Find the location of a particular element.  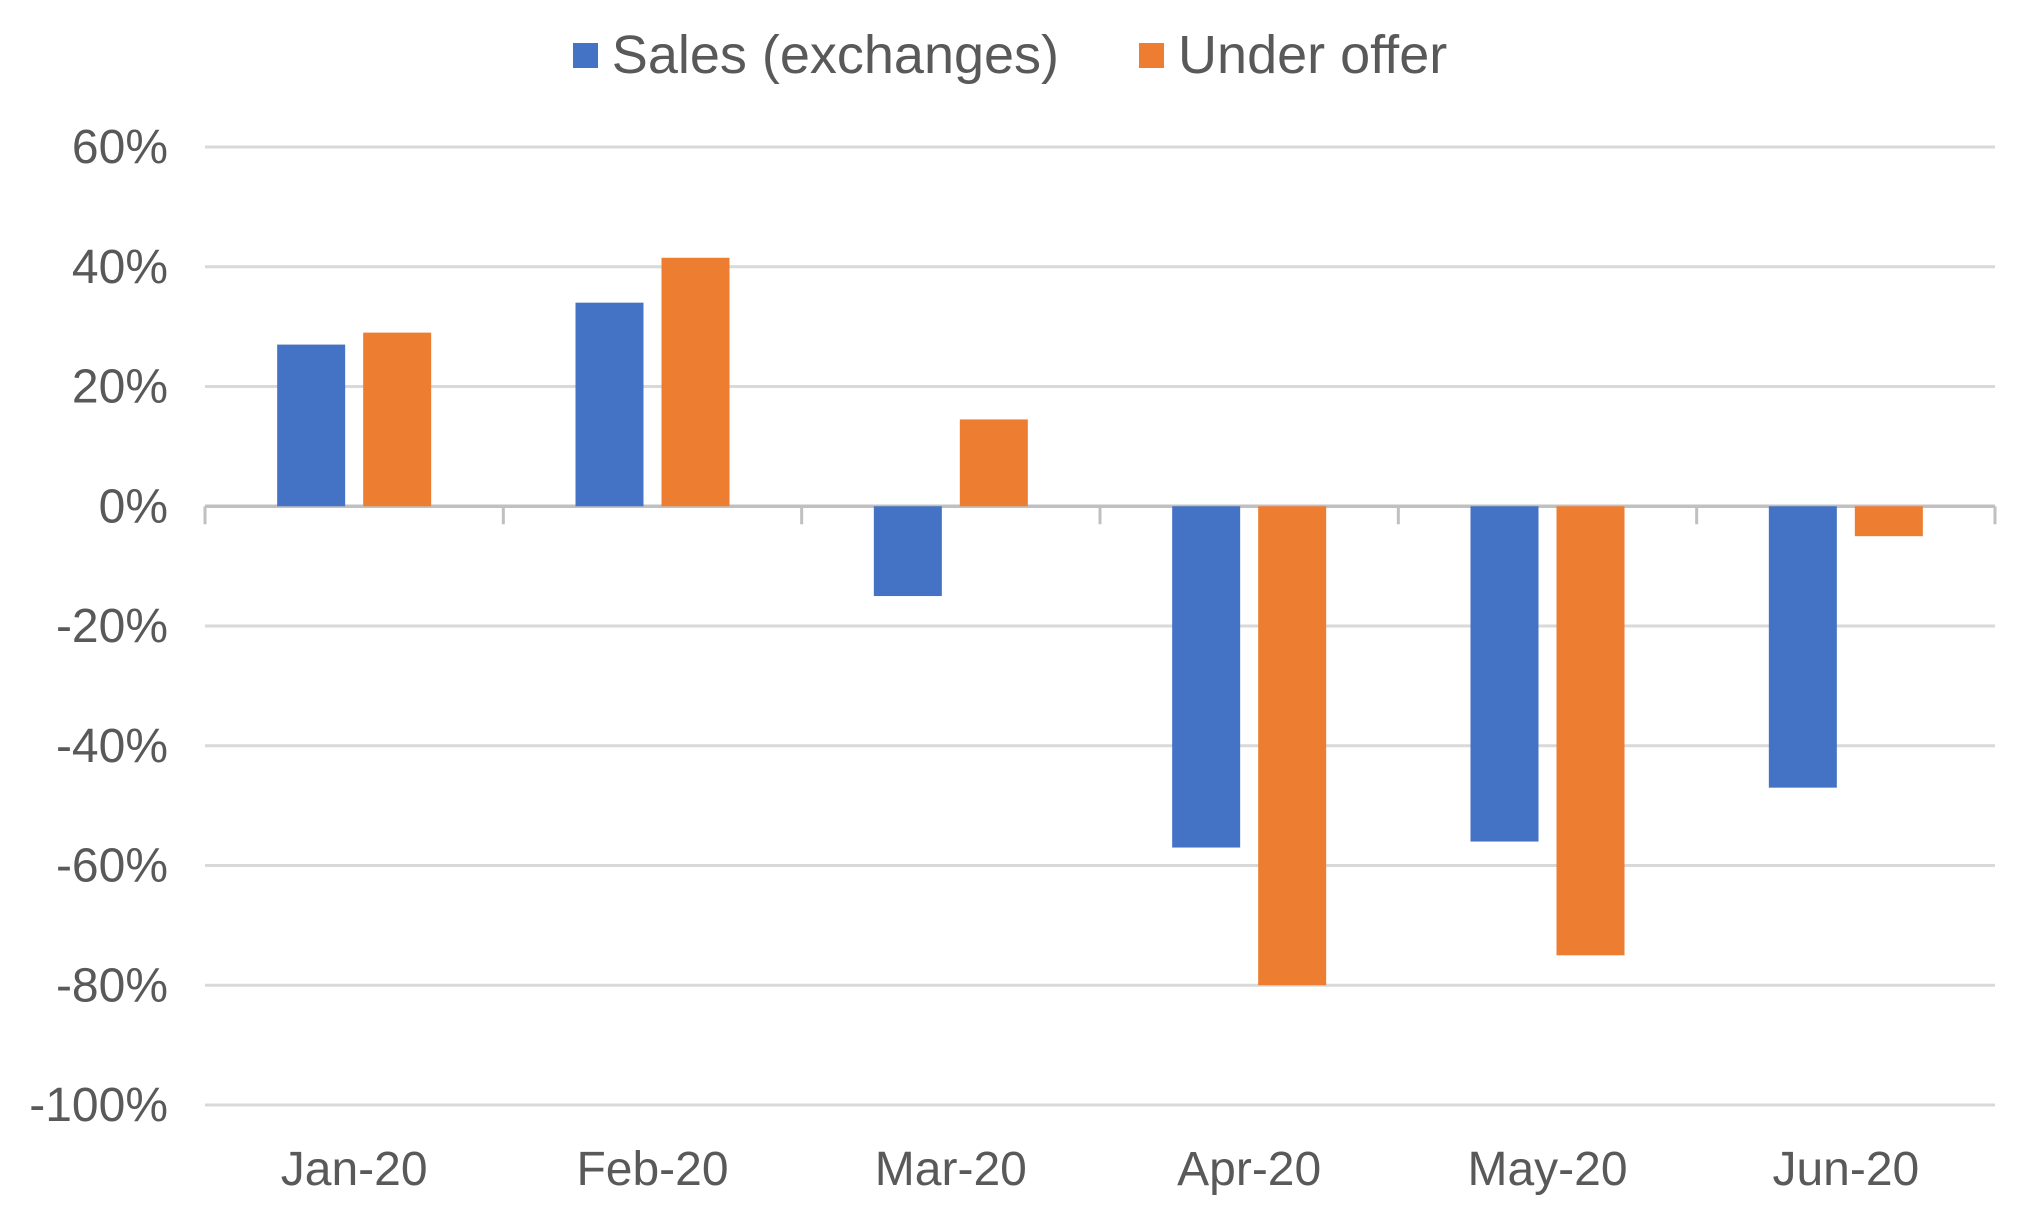

legend-item-under-offer: Under offer is located at coordinates (1293, 55).